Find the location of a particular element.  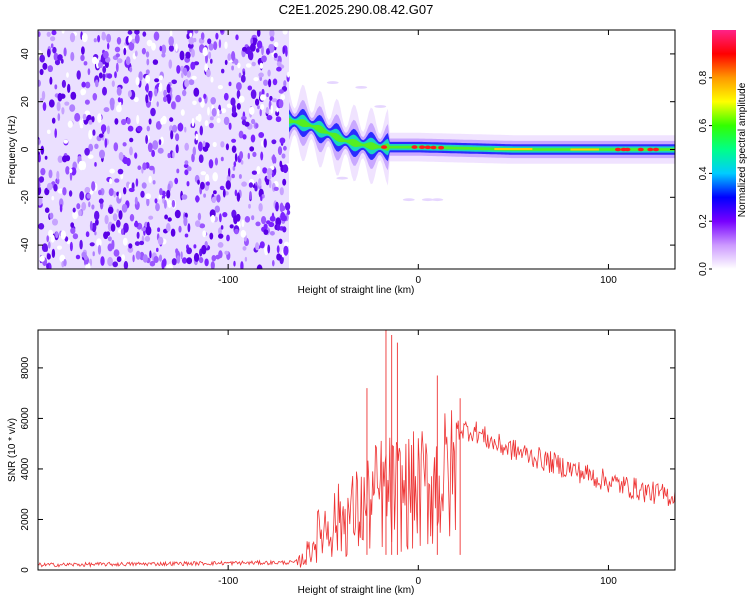

spectrogram-ridge is located at coordinates (482, 141).